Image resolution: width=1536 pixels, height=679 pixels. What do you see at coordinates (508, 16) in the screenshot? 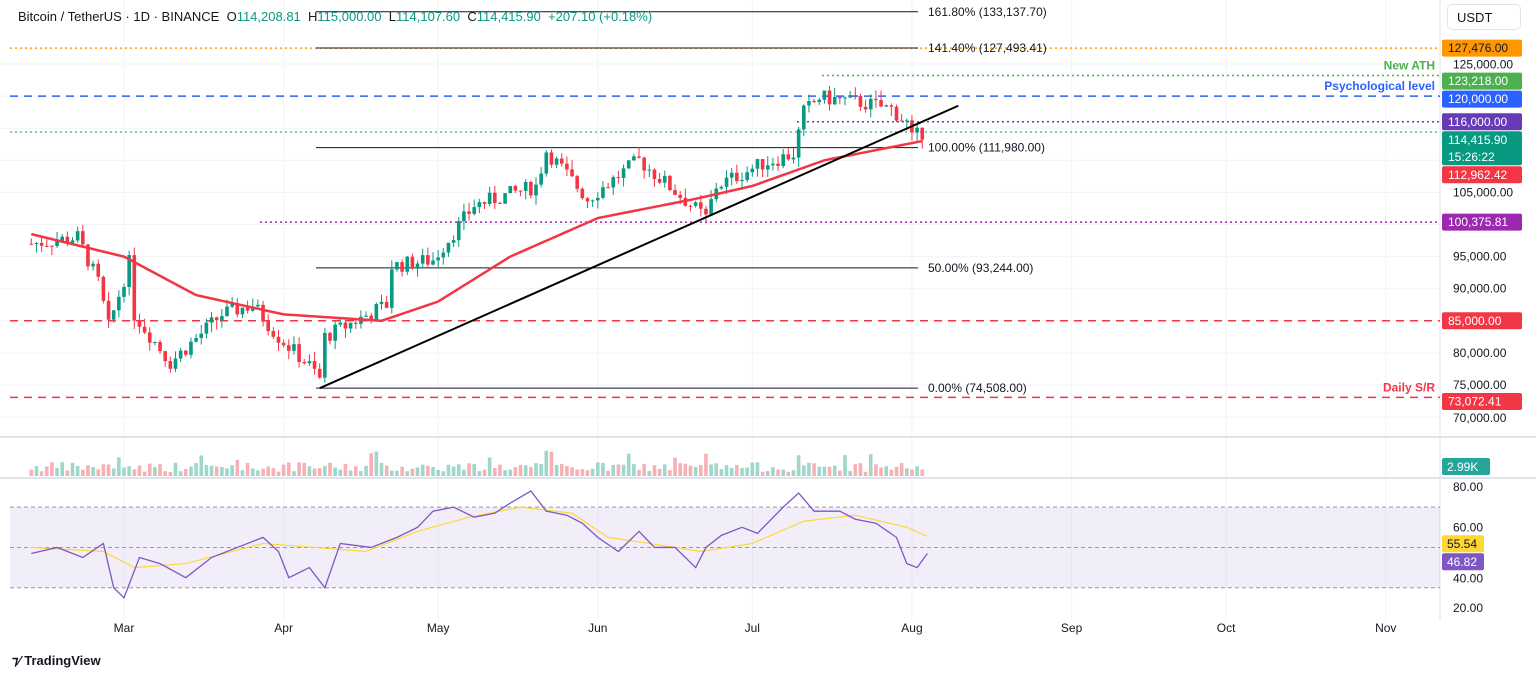
I see `close-value: 114,415.90` at bounding box center [508, 16].